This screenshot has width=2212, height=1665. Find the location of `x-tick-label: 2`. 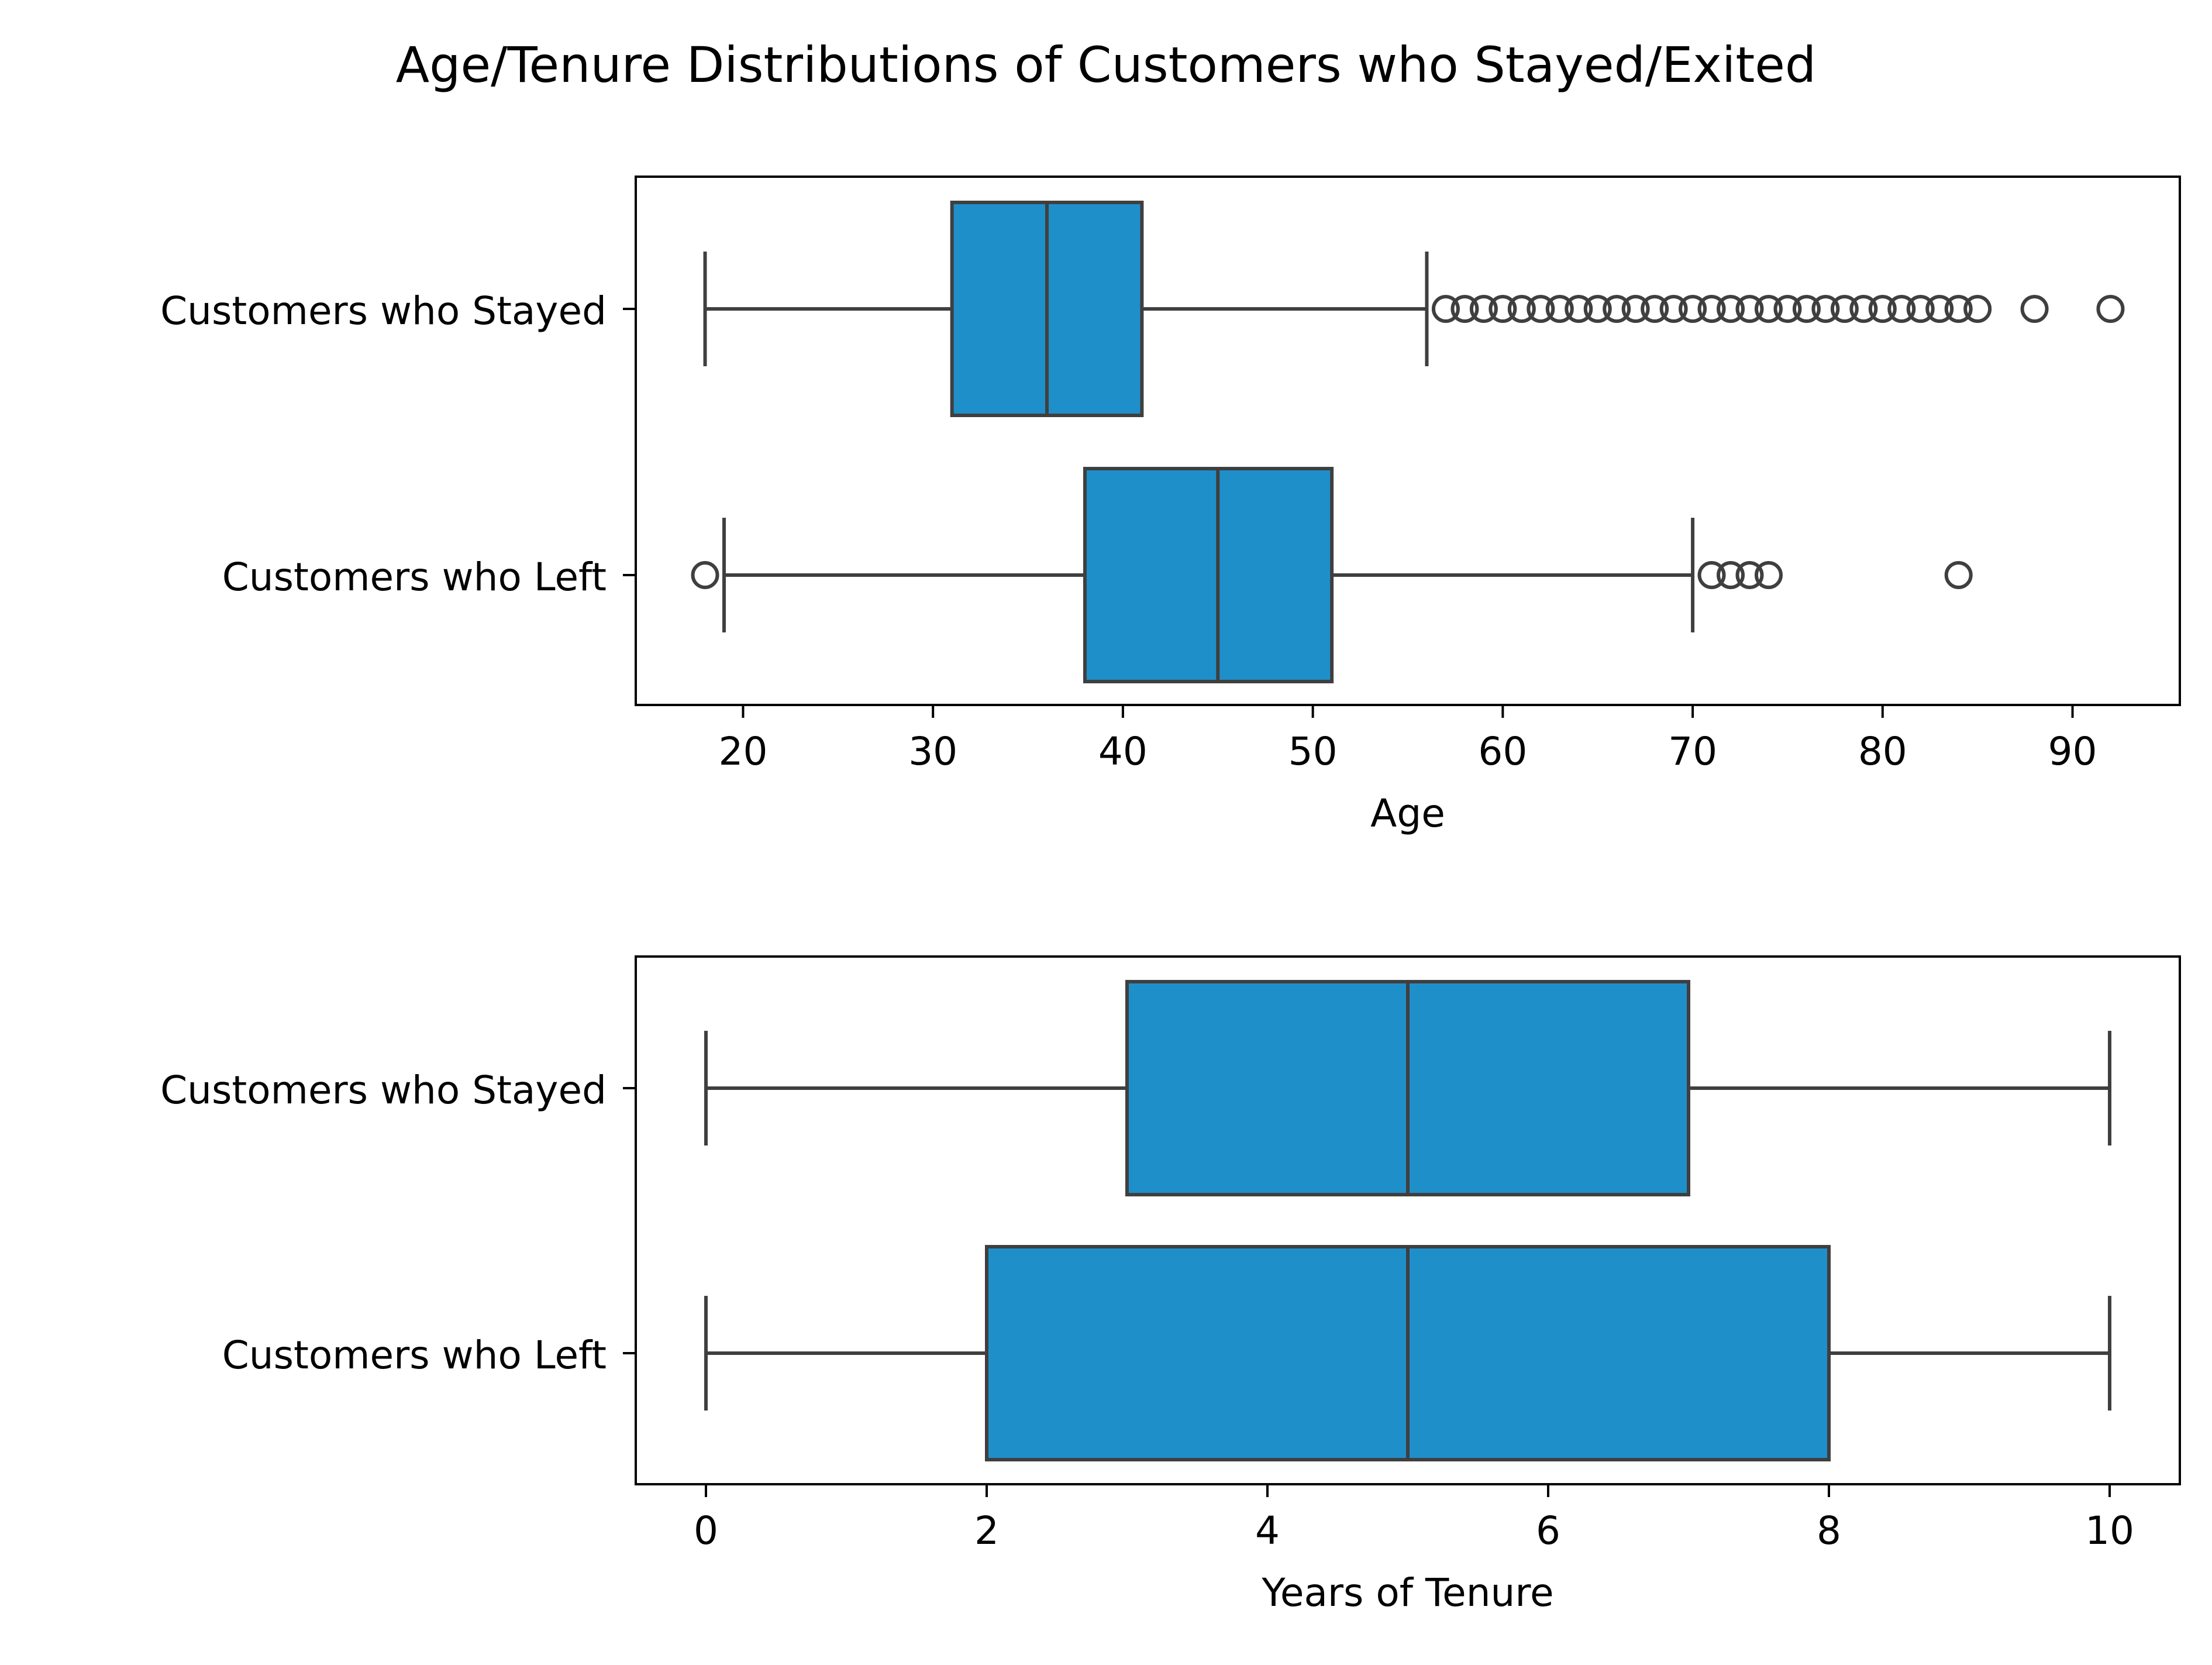

x-tick-label: 2 is located at coordinates (986, 1530).